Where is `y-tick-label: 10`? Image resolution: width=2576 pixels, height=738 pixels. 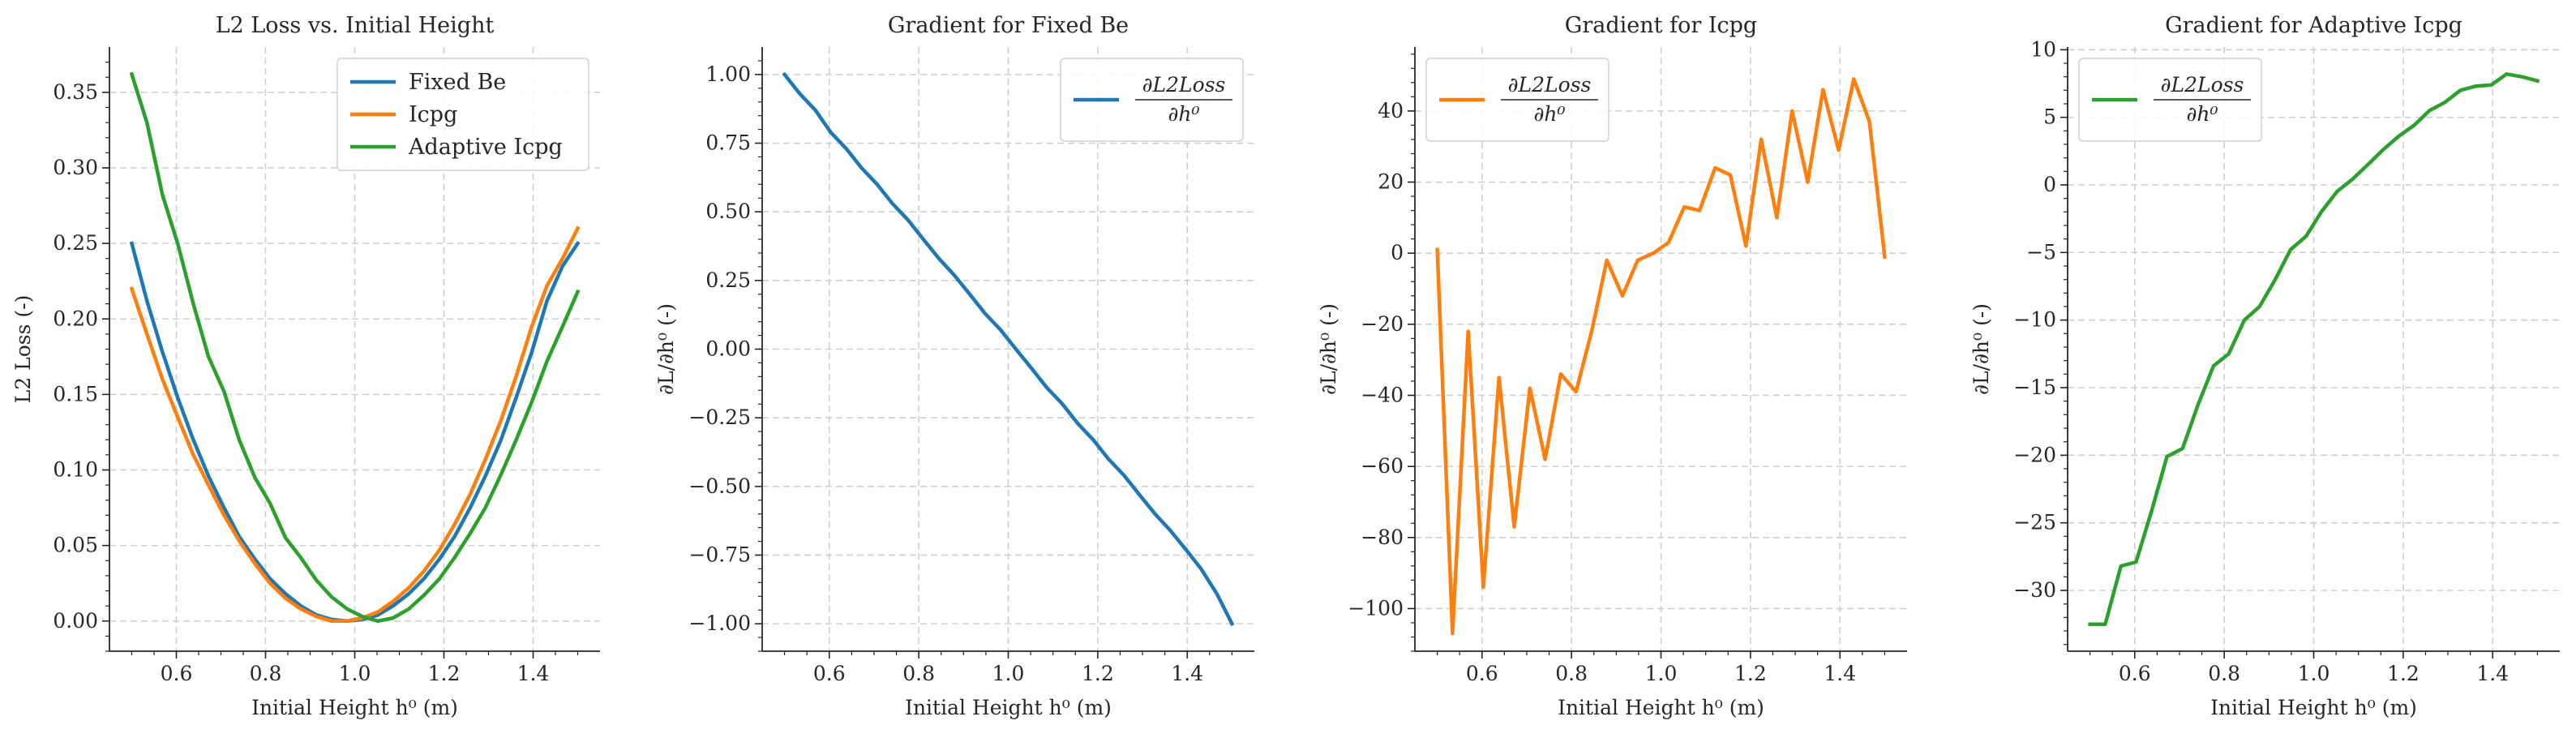
y-tick-label: 10 is located at coordinates (2043, 49).